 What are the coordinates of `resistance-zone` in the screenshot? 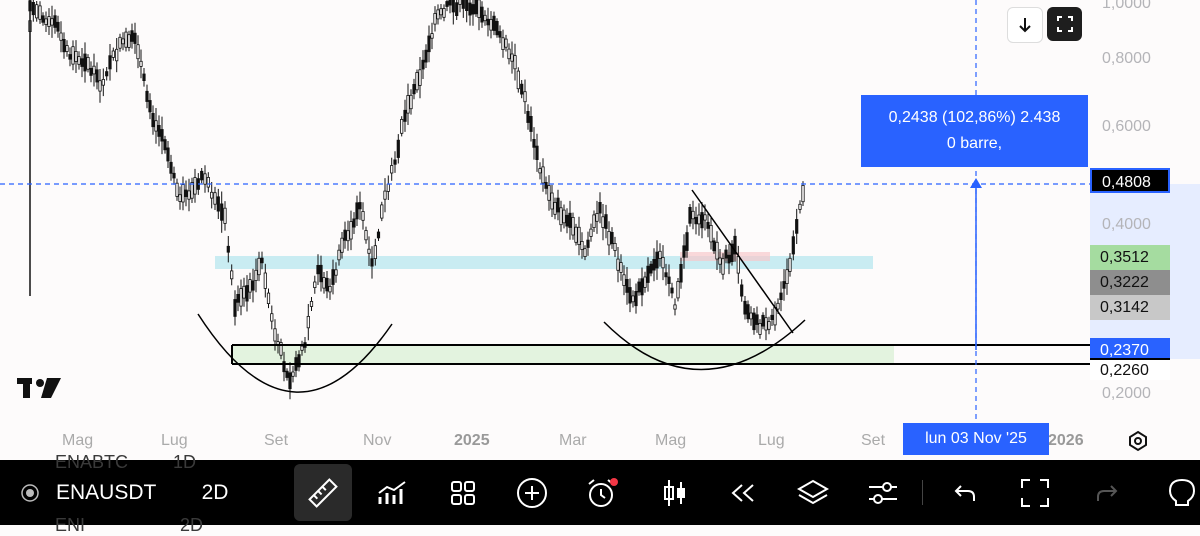 It's located at (544, 262).